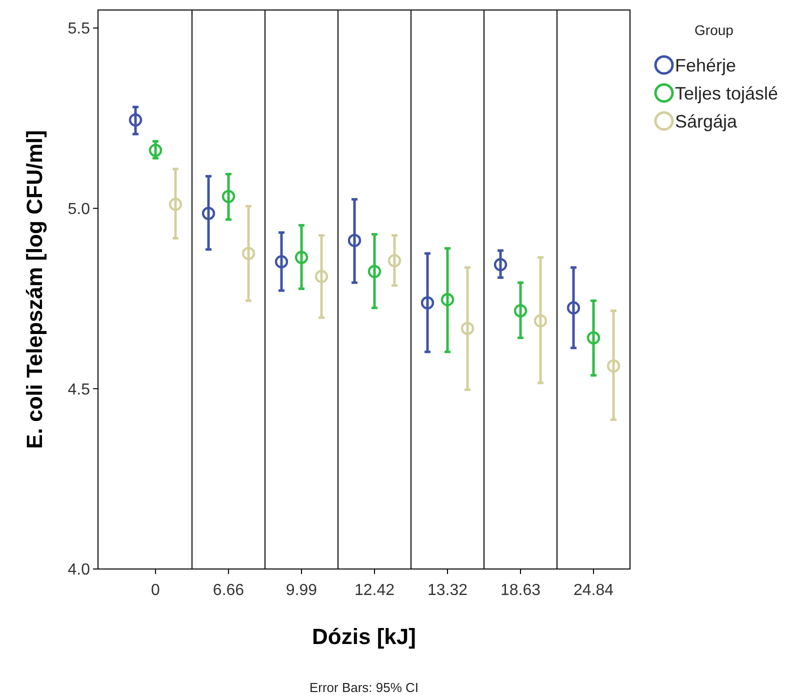 The image size is (808, 699). Describe the element at coordinates (79, 29) in the screenshot. I see `y-tick-label: 5.5` at that location.